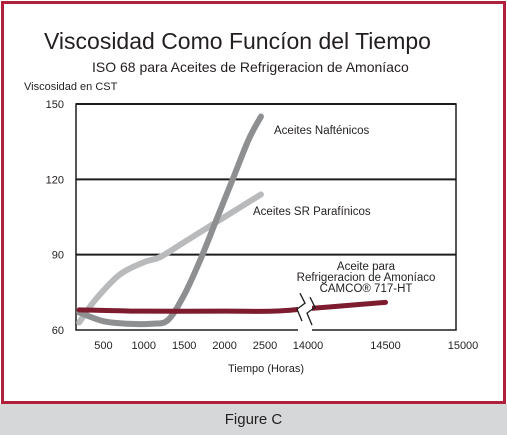  What do you see at coordinates (58, 256) in the screenshot?
I see `y-tick-label: 90` at bounding box center [58, 256].